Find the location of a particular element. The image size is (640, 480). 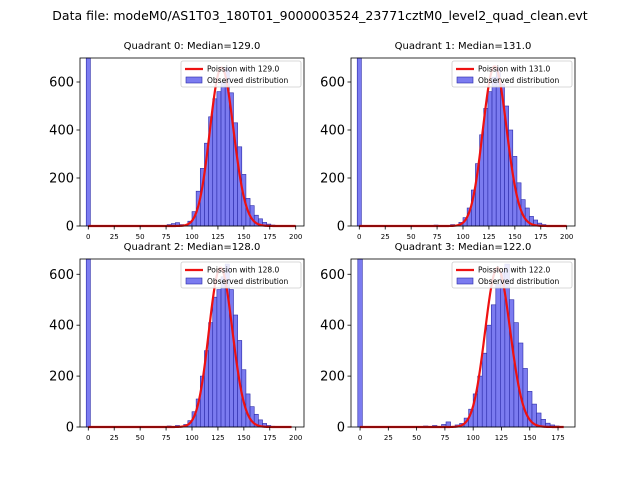

legend-label-poisson: Poission with 129.0 is located at coordinates (243, 69).